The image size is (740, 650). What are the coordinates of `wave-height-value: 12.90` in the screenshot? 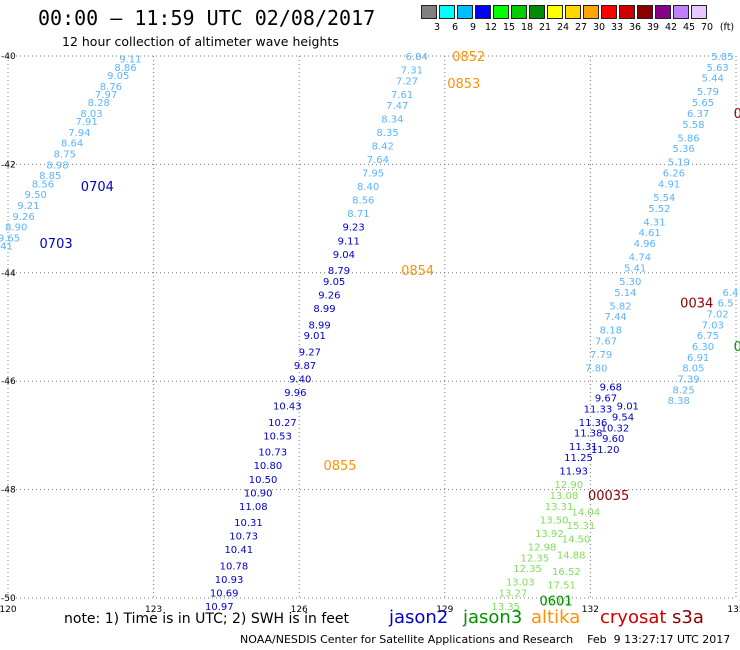 It's located at (568, 485).